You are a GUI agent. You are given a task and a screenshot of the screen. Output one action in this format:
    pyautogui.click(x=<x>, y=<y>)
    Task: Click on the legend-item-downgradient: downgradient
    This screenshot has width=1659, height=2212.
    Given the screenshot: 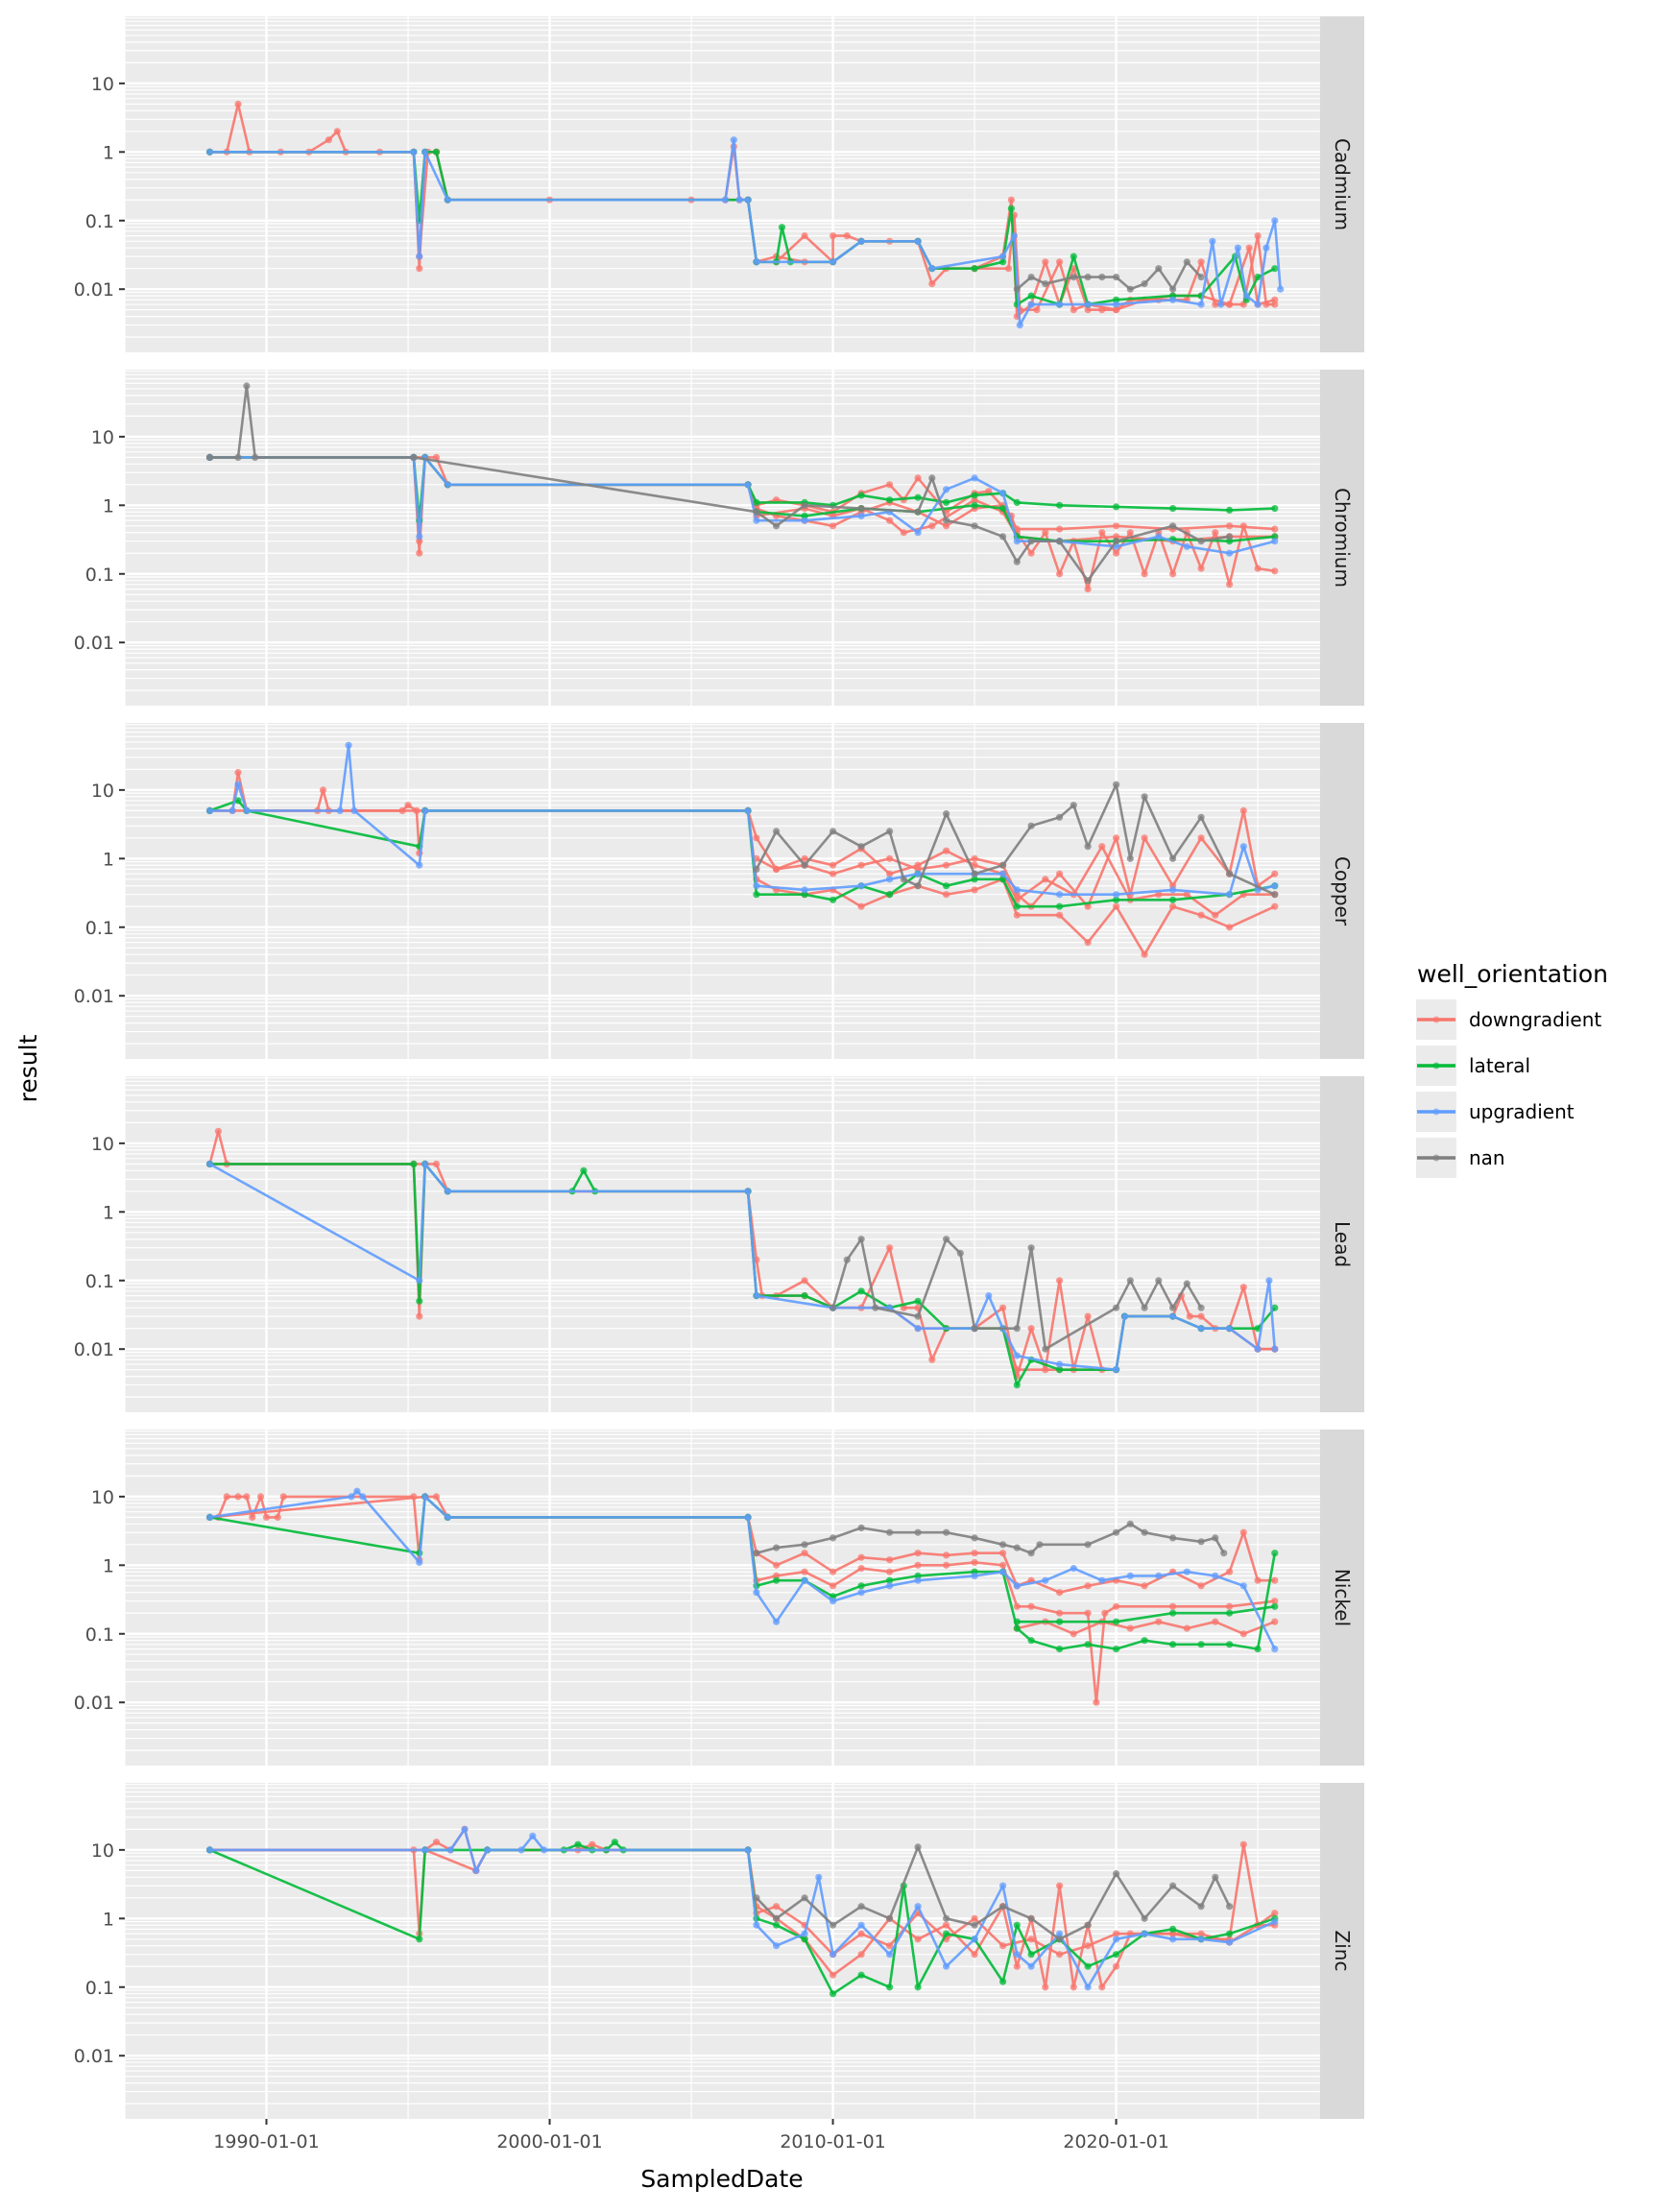 What is the action you would take?
    pyautogui.click(x=1508, y=1020)
    